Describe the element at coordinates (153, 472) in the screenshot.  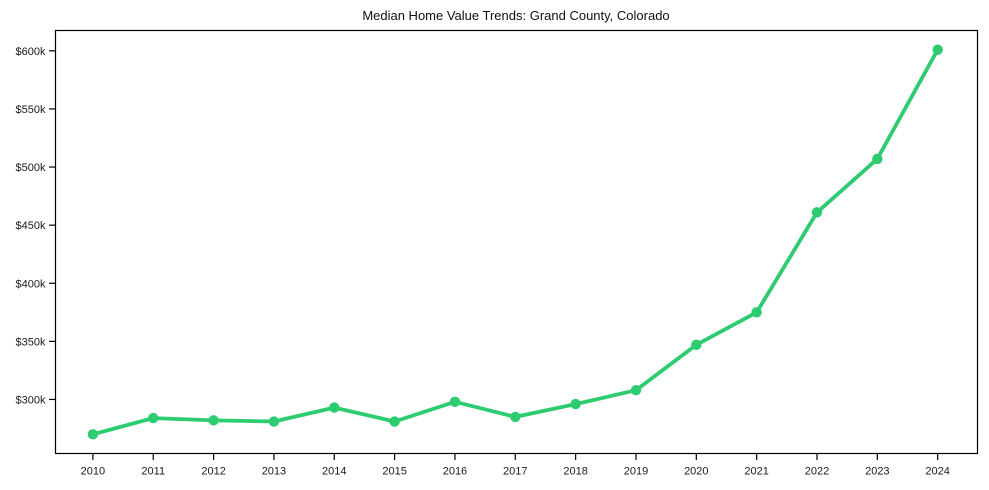
I see `x-tick-label: 2011` at that location.